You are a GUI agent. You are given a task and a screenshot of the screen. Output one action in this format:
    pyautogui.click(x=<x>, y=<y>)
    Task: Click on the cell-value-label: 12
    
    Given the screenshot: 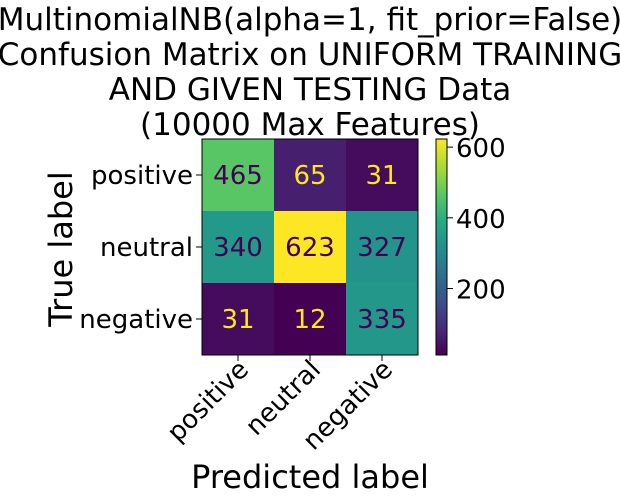 What is the action you would take?
    pyautogui.click(x=309, y=320)
    